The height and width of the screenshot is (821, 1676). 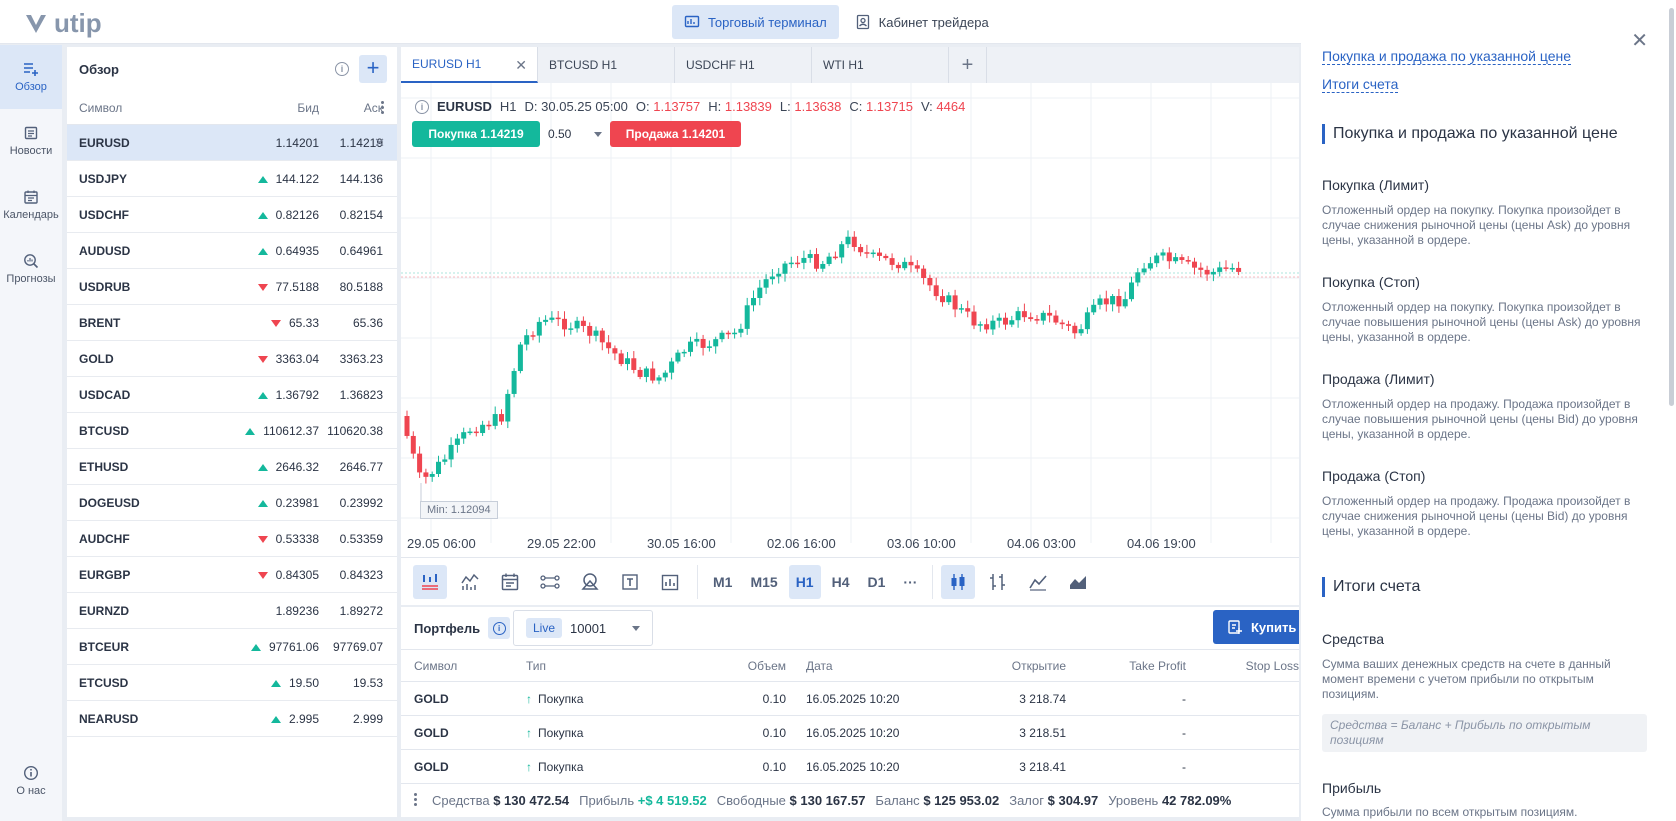 I want to click on column-menu-icon, so click(x=383, y=108).